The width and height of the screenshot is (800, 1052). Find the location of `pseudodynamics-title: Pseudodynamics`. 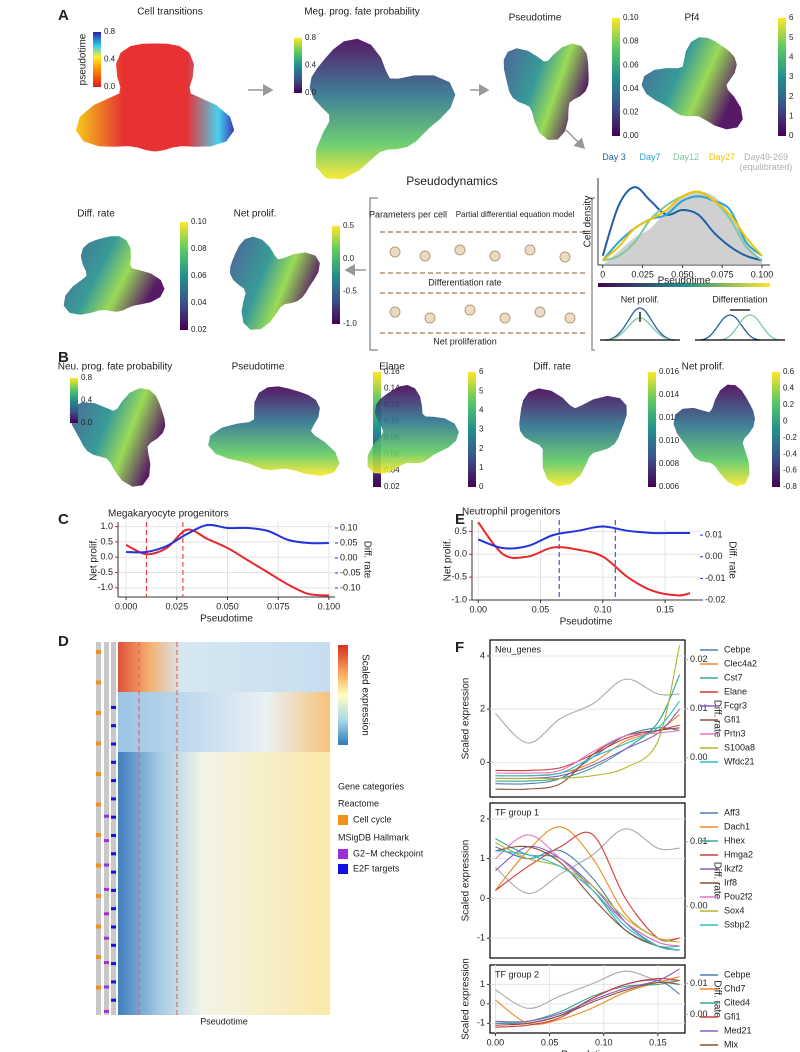

pseudodynamics-title: Pseudodynamics is located at coordinates (451, 181).